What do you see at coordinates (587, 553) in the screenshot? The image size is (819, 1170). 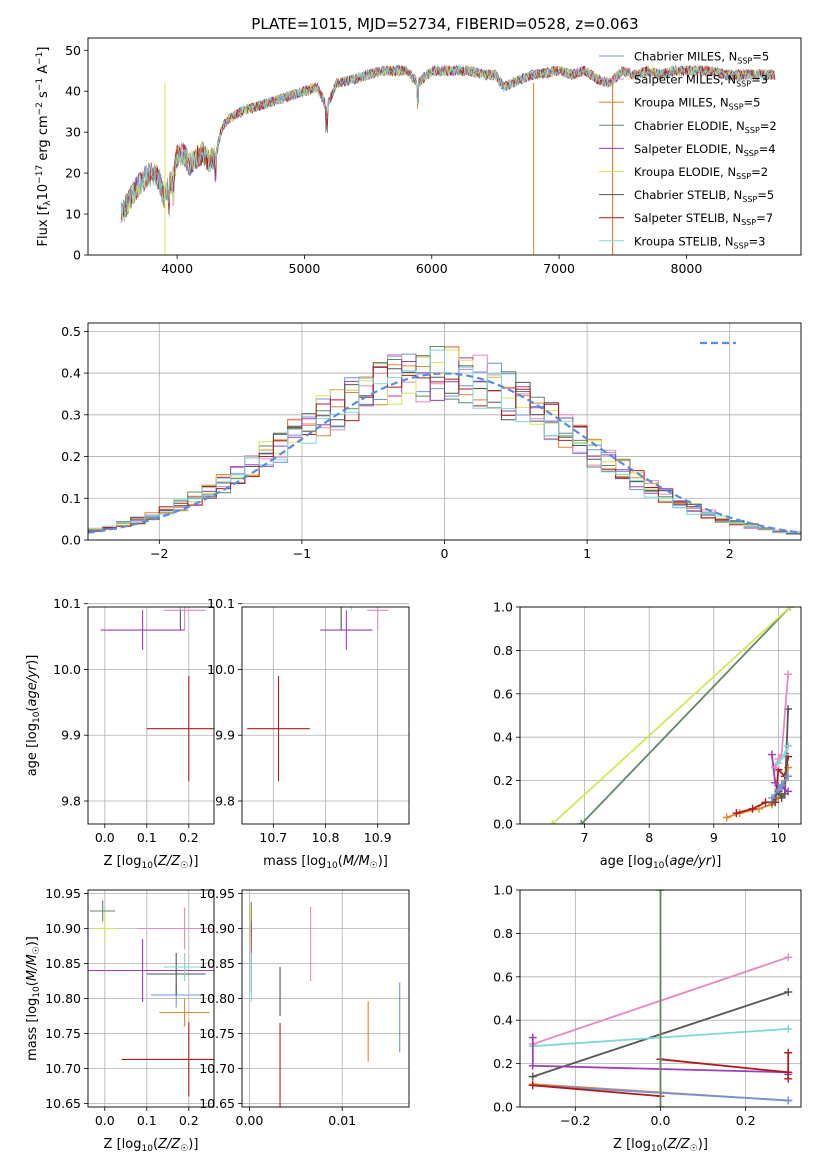 I see `x-tick-label: 1` at bounding box center [587, 553].